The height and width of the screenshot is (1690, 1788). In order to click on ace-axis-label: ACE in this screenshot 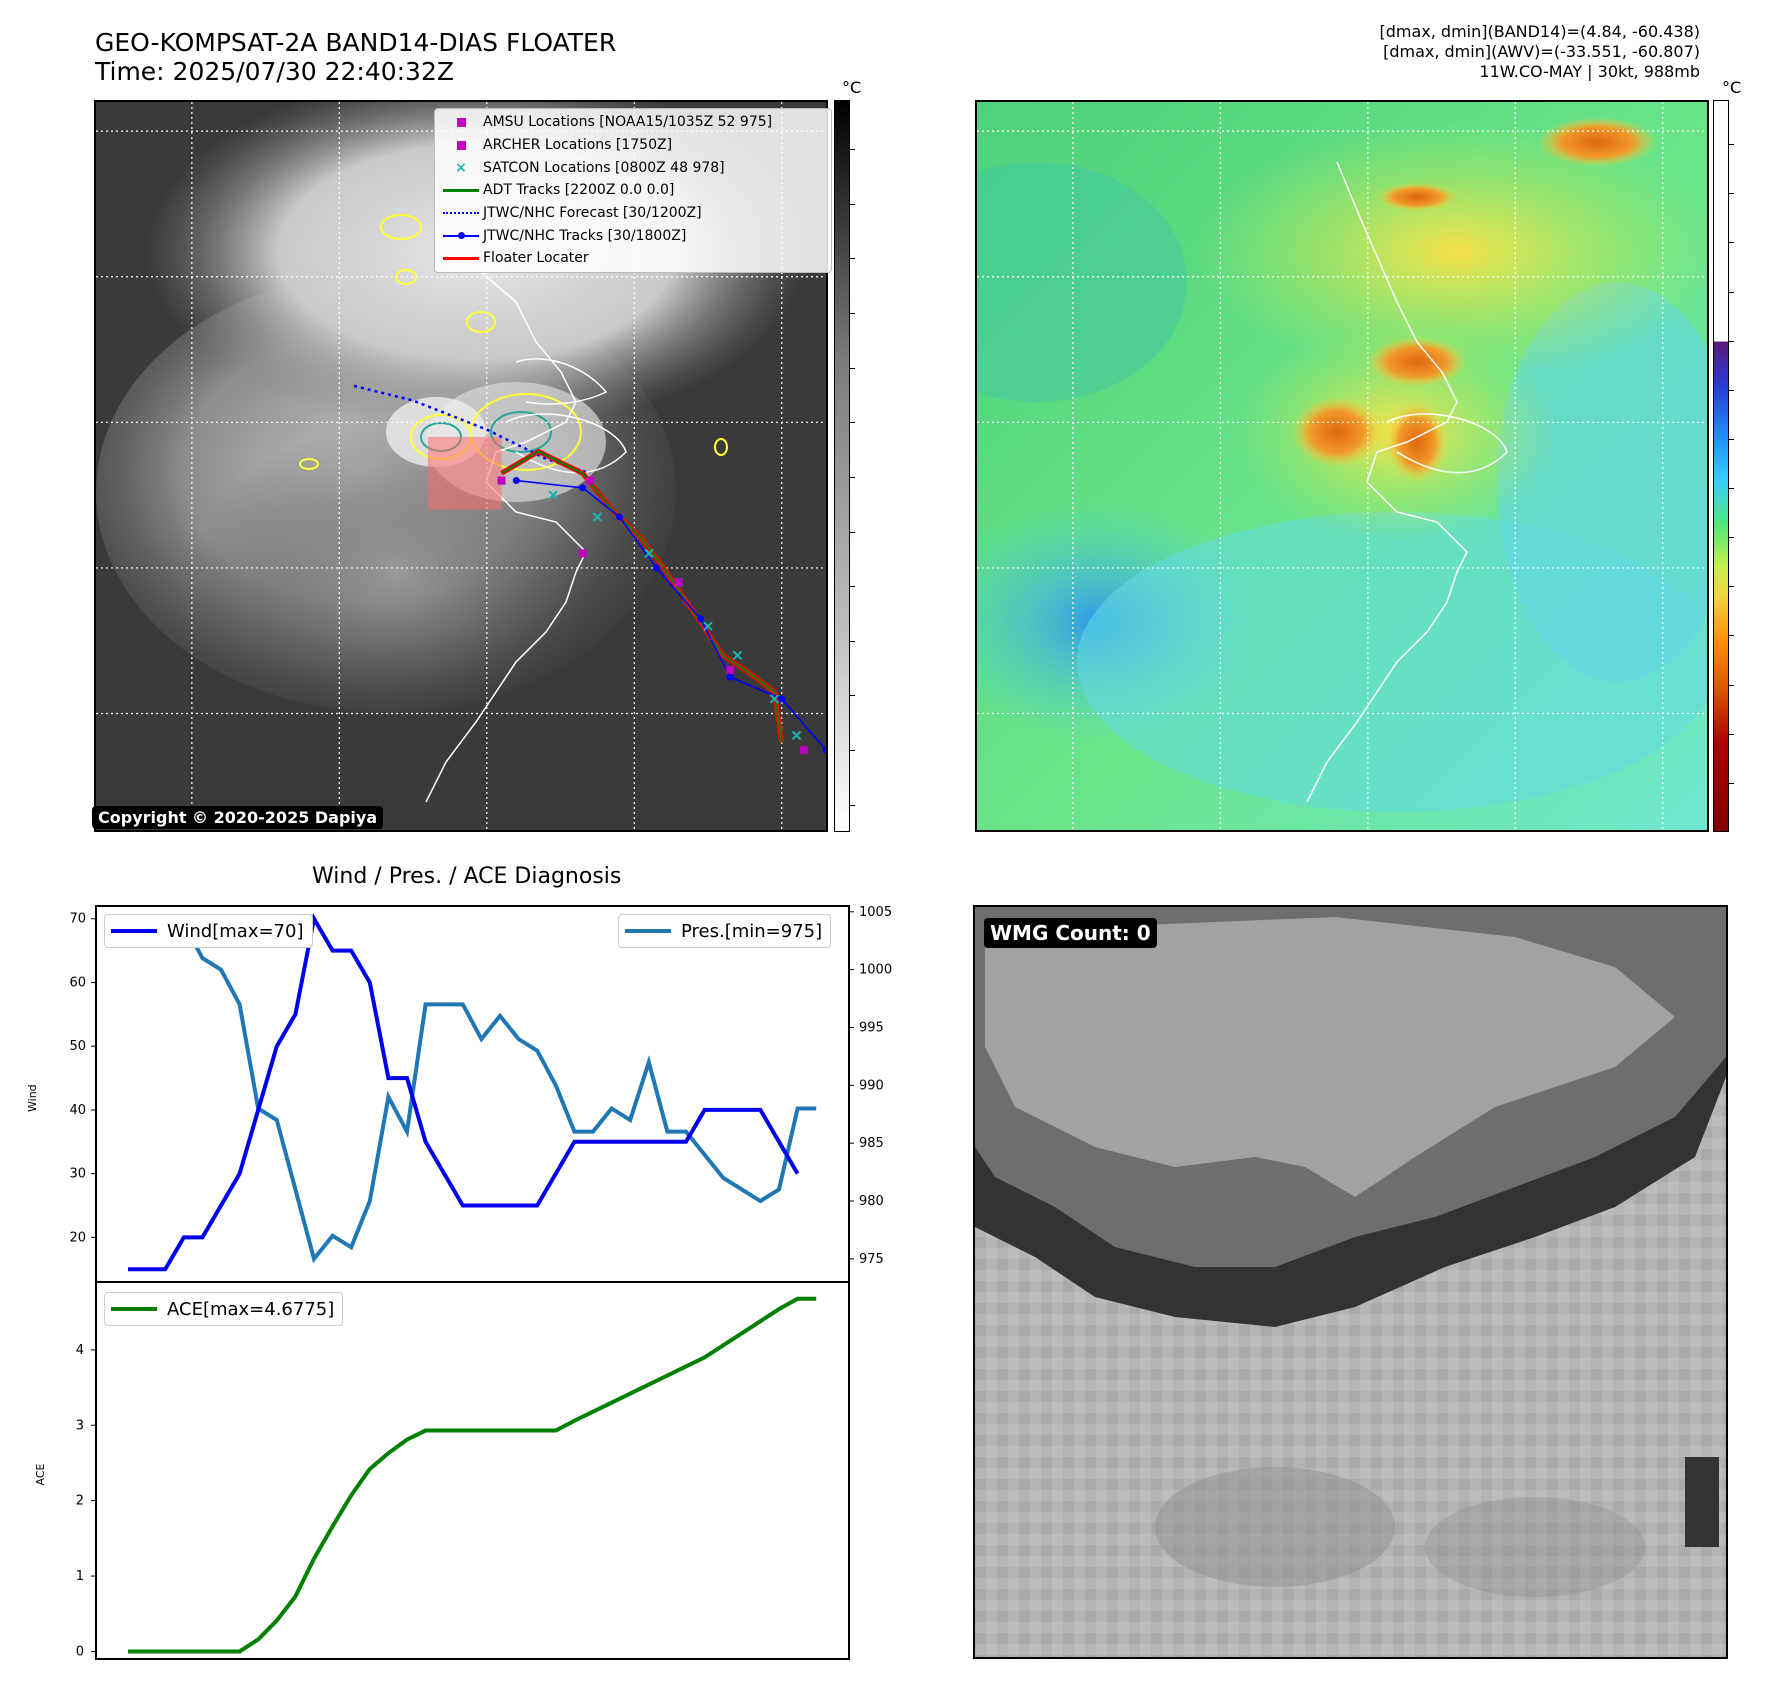, I will do `click(40, 1474)`.